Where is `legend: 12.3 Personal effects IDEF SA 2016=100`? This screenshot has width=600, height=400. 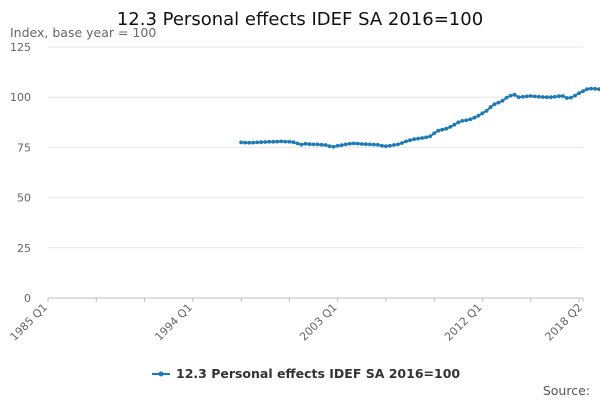 legend: 12.3 Personal effects IDEF SA 2016=100 is located at coordinates (306, 373).